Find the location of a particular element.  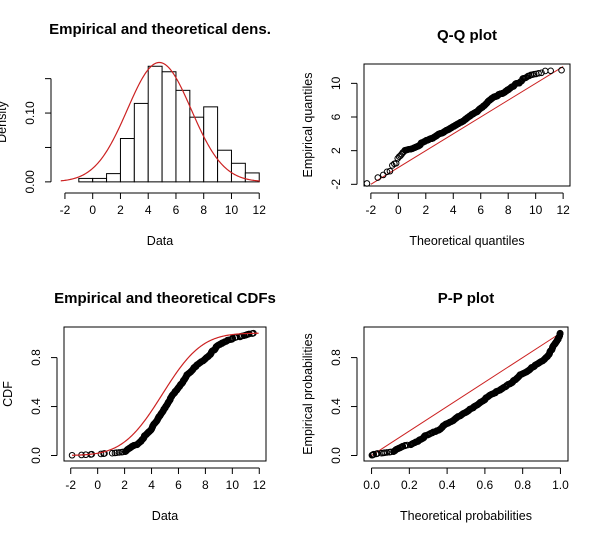

y-axis-label: CDF is located at coordinates (8, 394).